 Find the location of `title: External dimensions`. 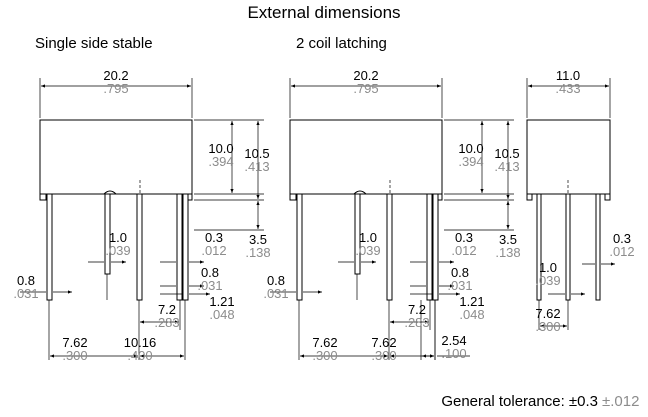

title: External dimensions is located at coordinates (323, 12).